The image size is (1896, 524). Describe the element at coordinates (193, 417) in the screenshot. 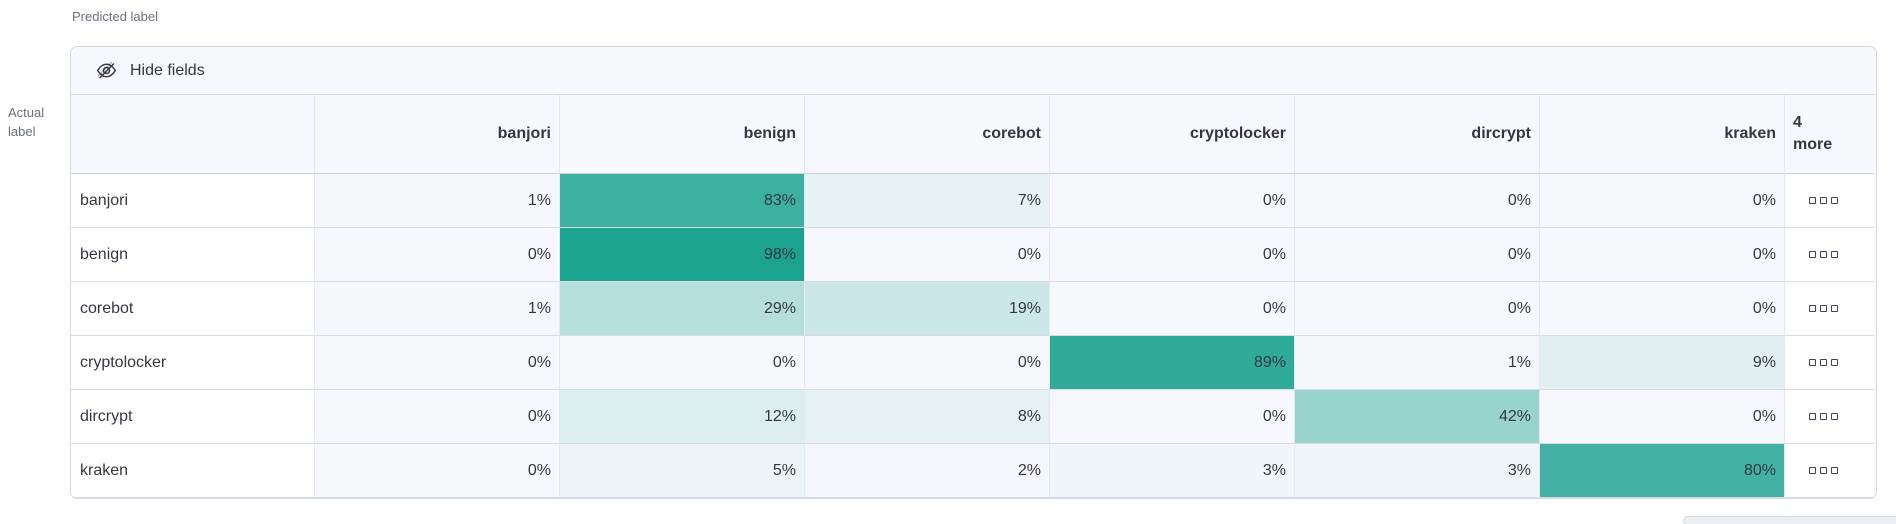

I see `row-label-dircrypt: dircrypt` at that location.